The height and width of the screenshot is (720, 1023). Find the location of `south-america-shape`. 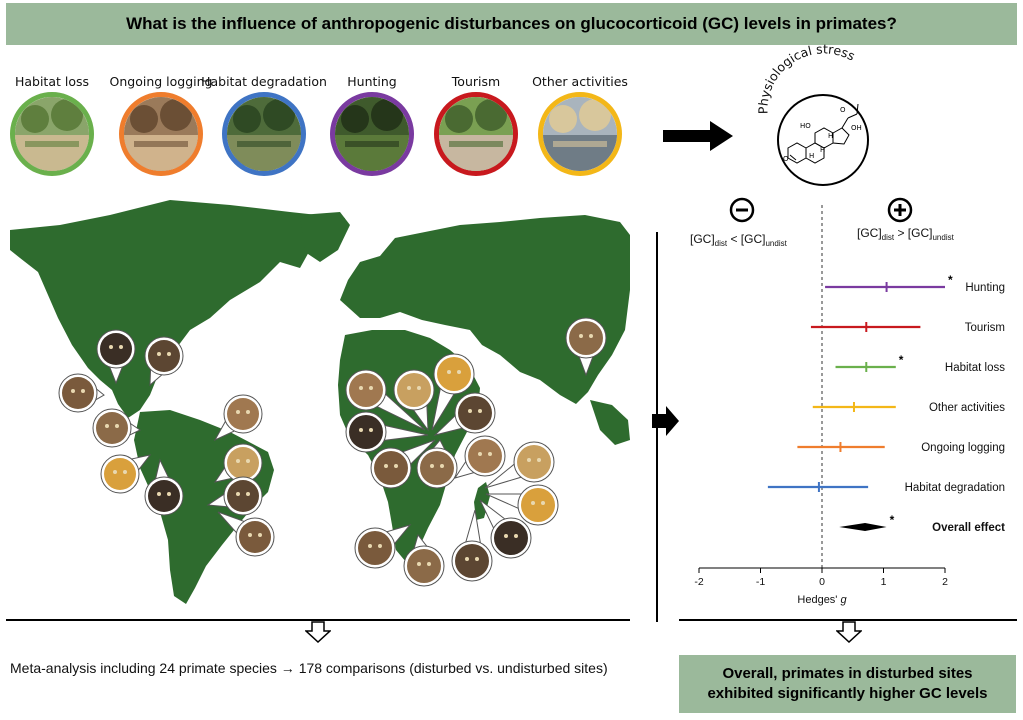

south-america-shape is located at coordinates (204, 507).